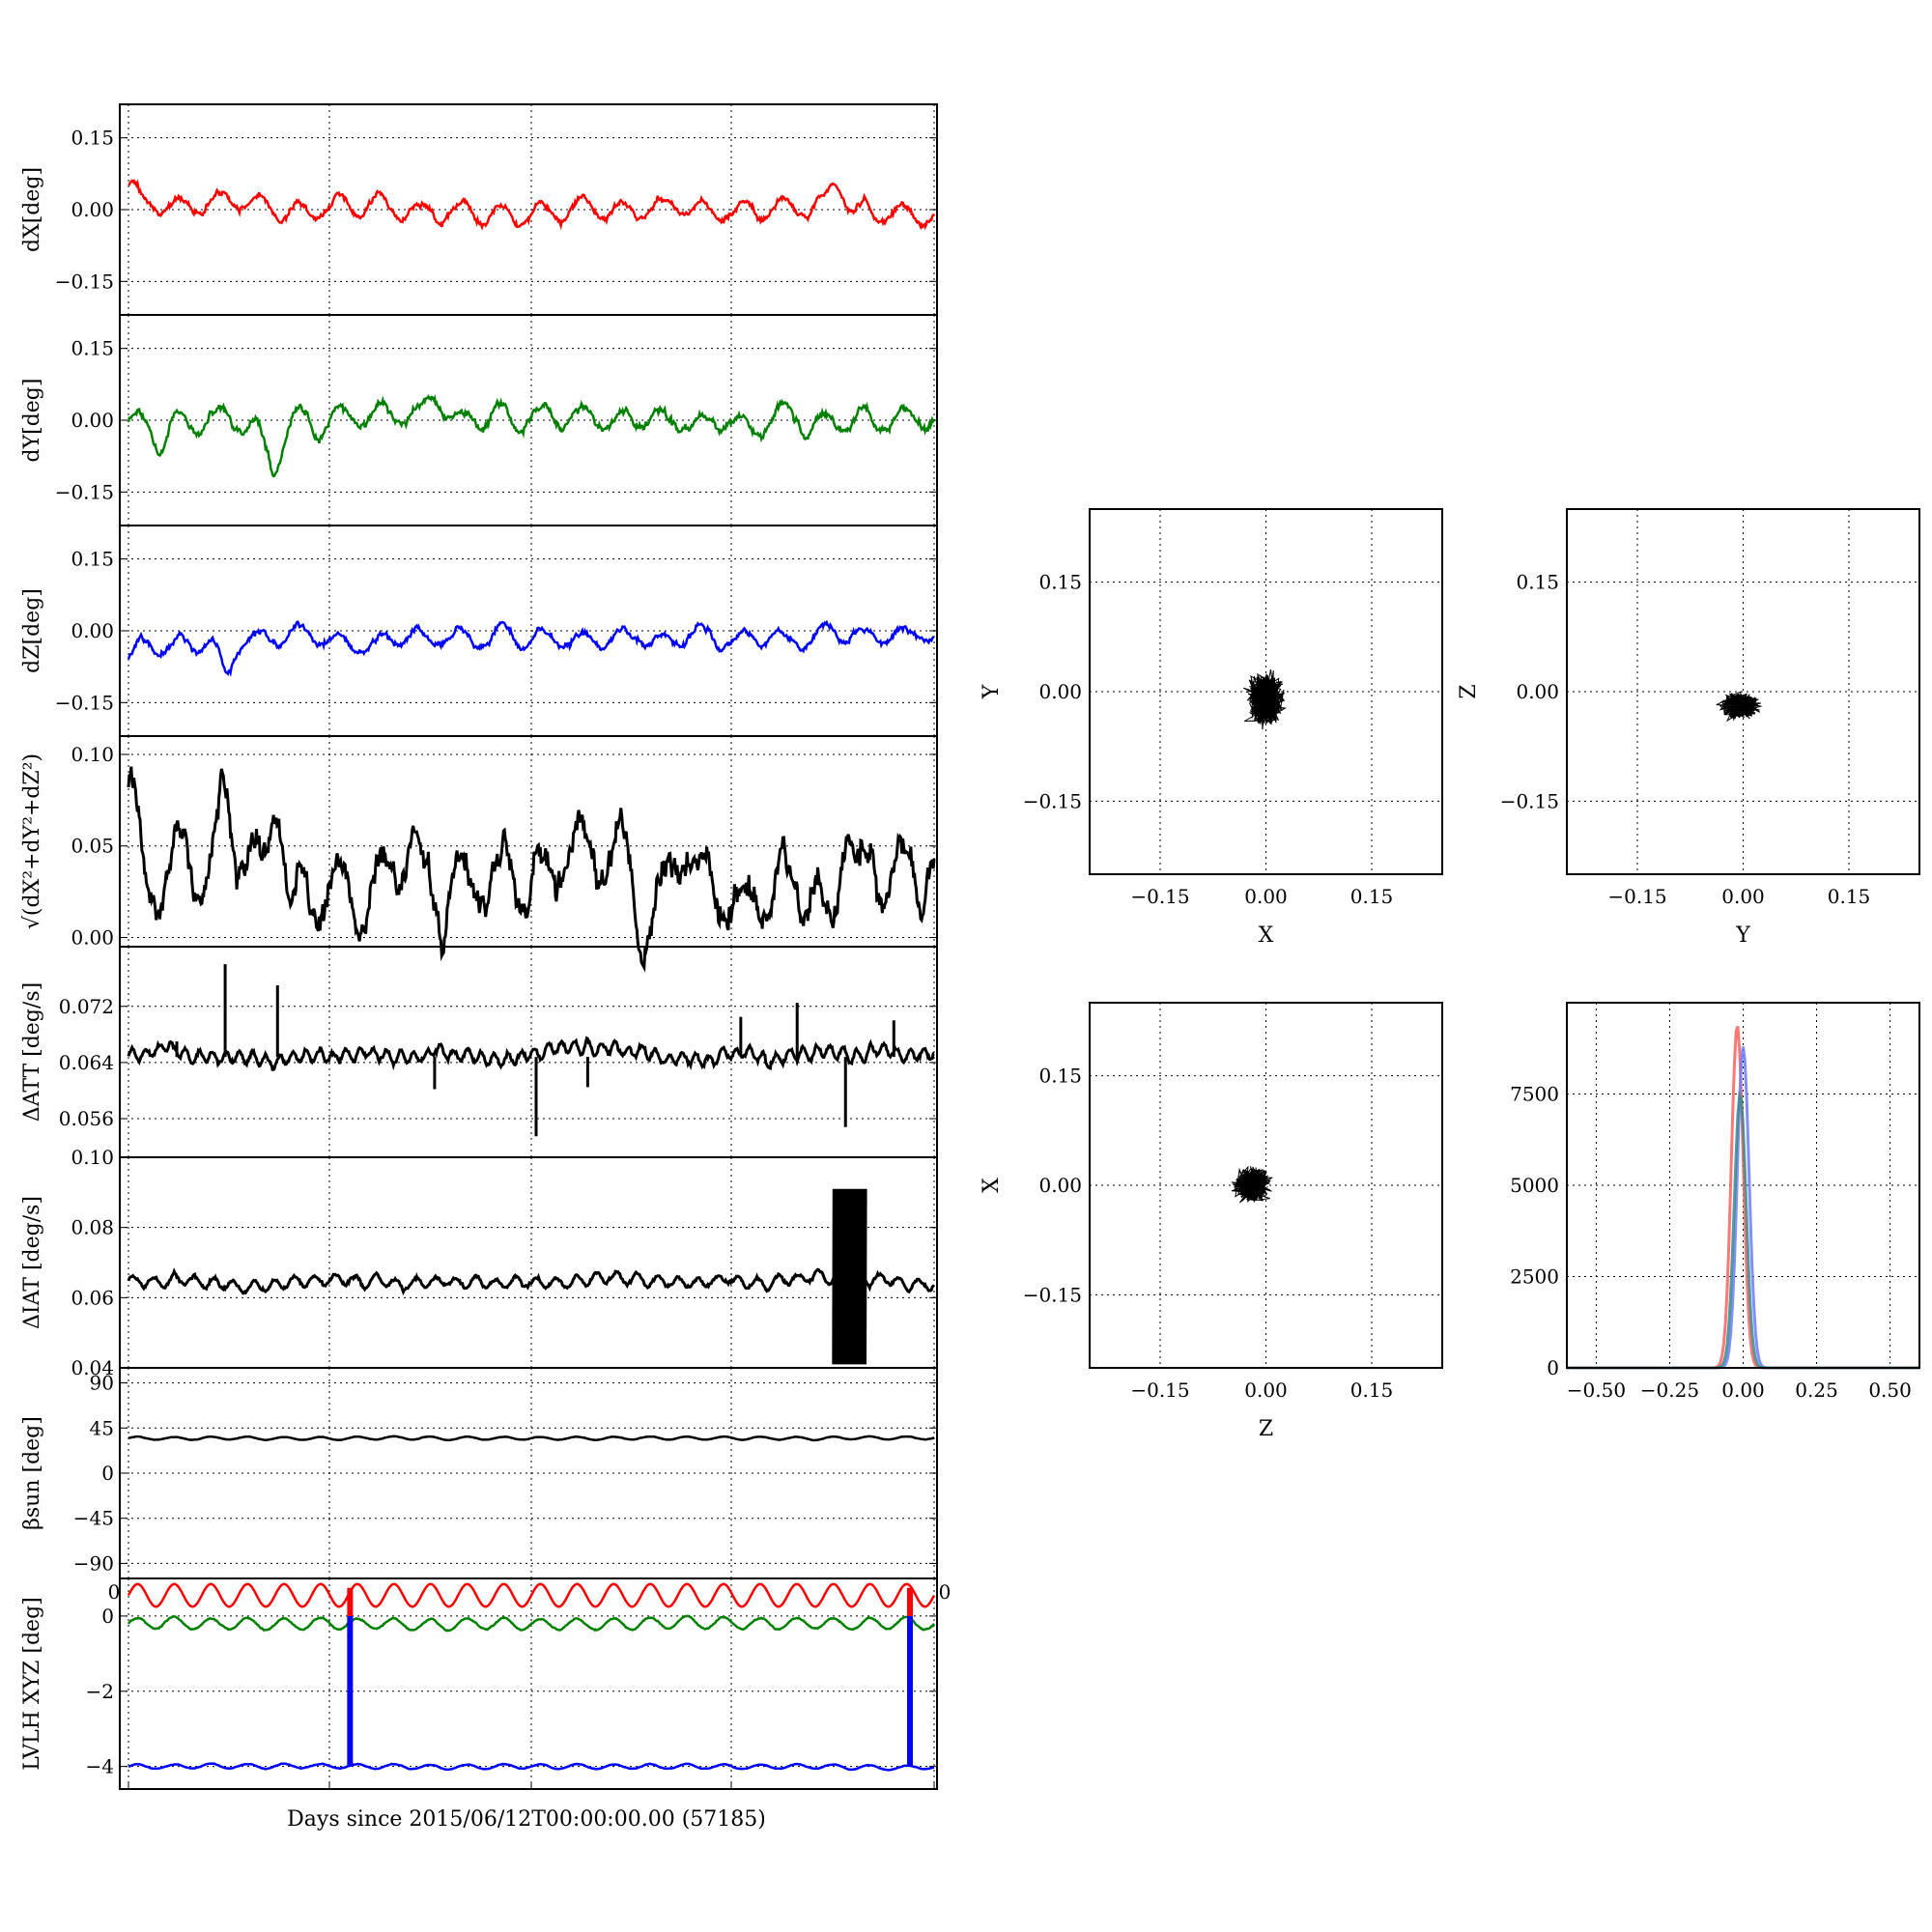 This screenshot has width=1932, height=1932. I want to click on panel-frame-hist, so click(1743, 1185).